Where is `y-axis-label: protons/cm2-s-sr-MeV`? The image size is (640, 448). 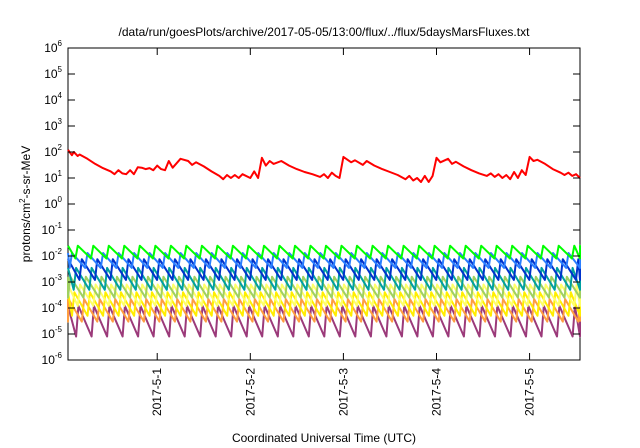
y-axis-label: protons/cm2-s-sr-MeV is located at coordinates (25, 204).